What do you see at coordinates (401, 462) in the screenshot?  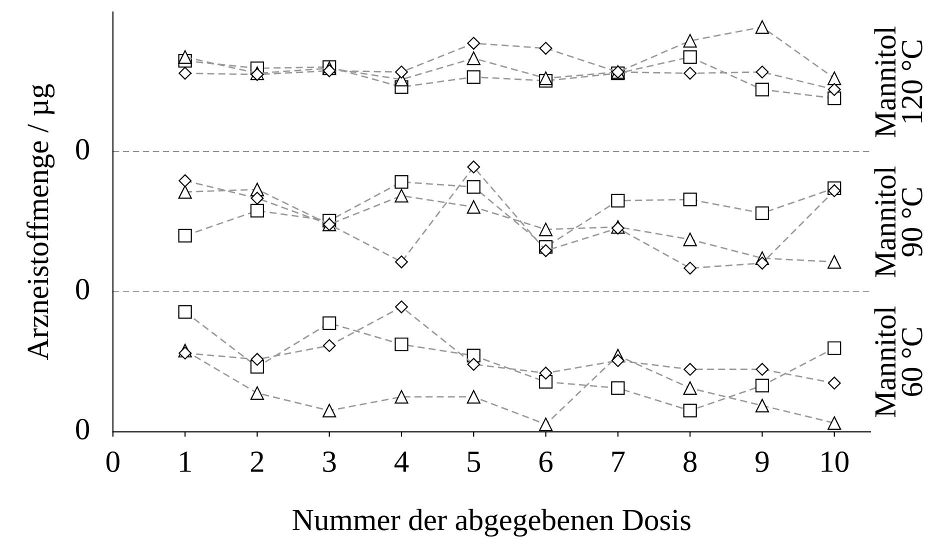 I see `x-tick-label: 4` at bounding box center [401, 462].